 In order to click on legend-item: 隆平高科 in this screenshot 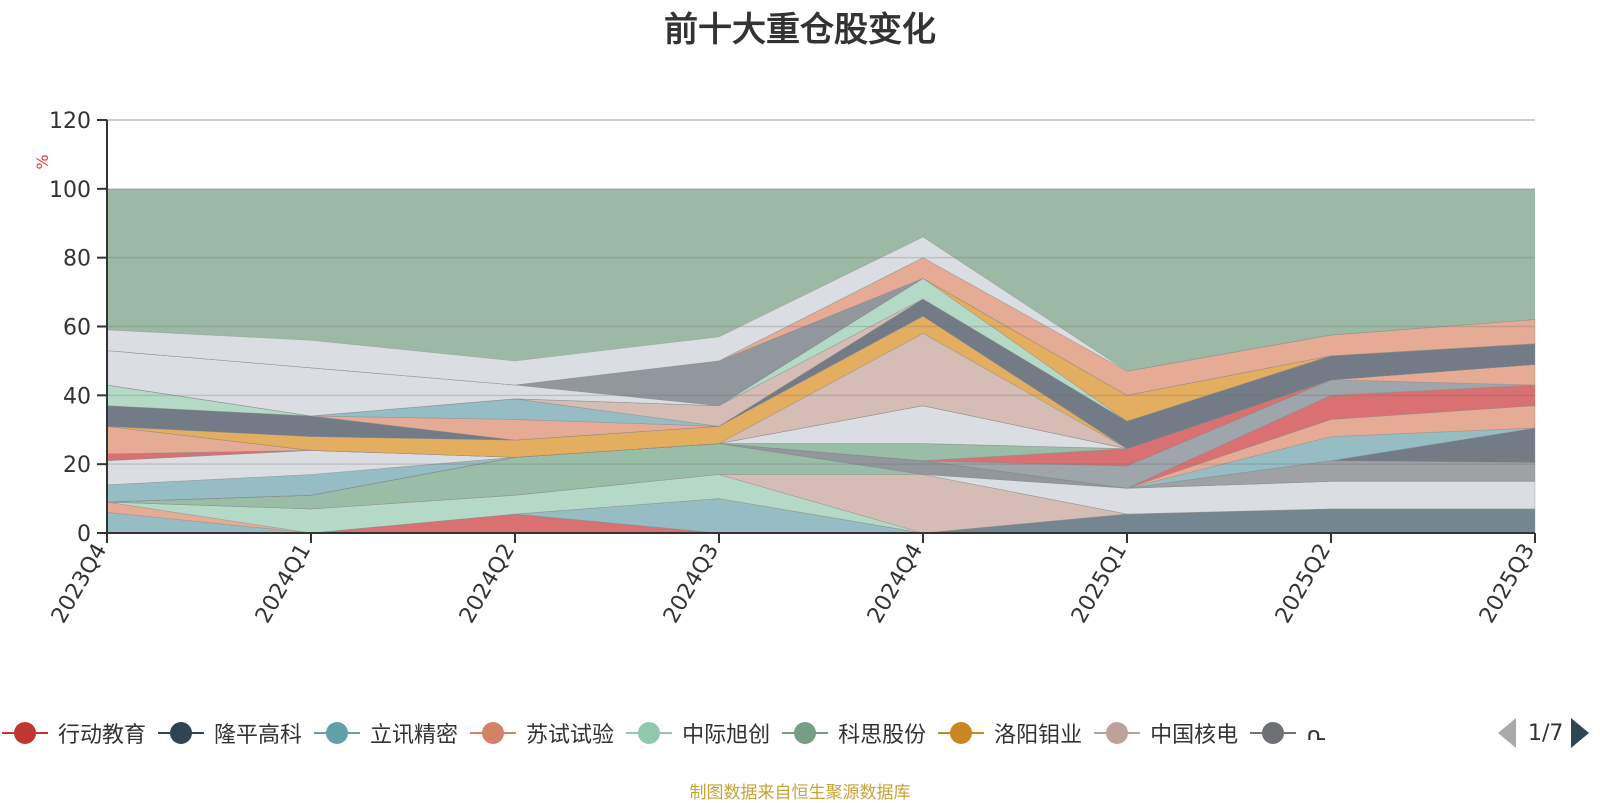, I will do `click(229, 733)`.